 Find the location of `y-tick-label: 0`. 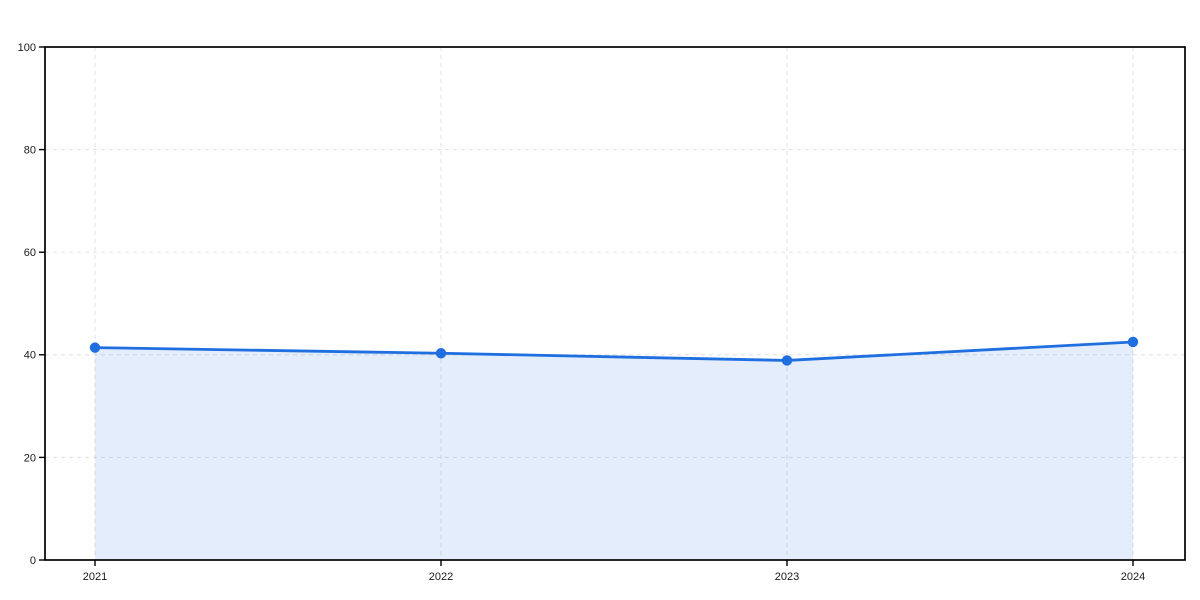

y-tick-label: 0 is located at coordinates (33, 561).